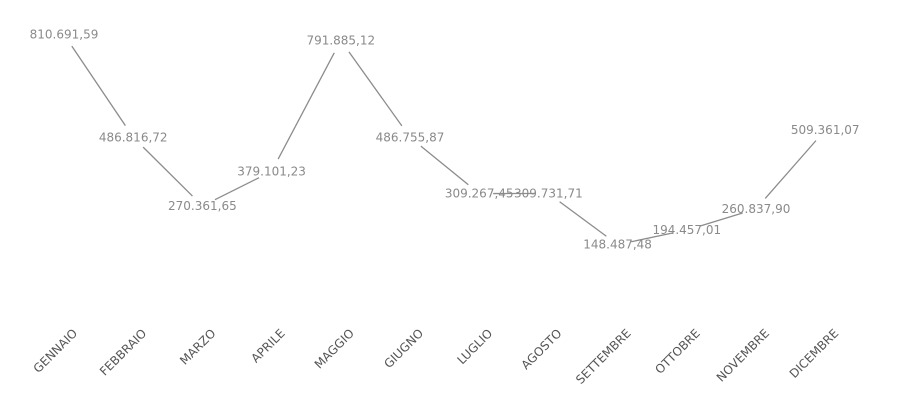  Describe the element at coordinates (474, 346) in the screenshot. I see `x-tick-label-luglio: LUGLIO` at that location.